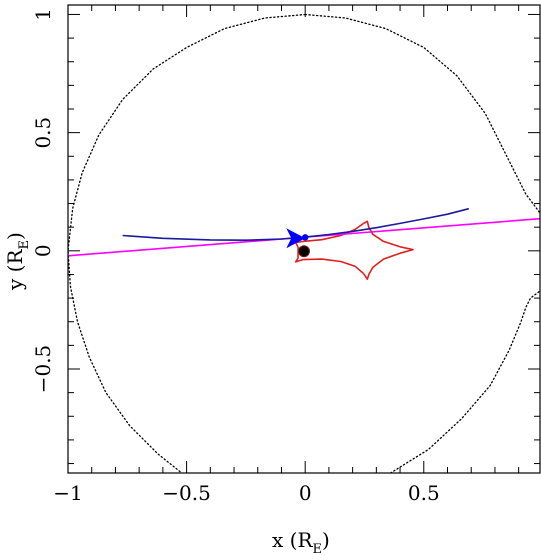 The image size is (541, 555). Describe the element at coordinates (43, 250) in the screenshot. I see `y-tick-label: 0` at that location.